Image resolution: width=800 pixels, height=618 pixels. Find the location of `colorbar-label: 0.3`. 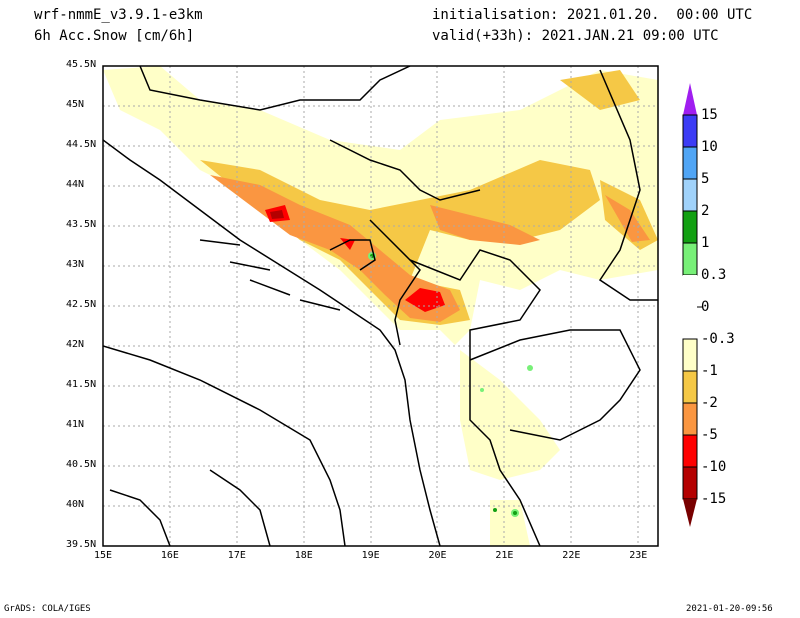

colorbar-label: 0.3 is located at coordinates (714, 275).